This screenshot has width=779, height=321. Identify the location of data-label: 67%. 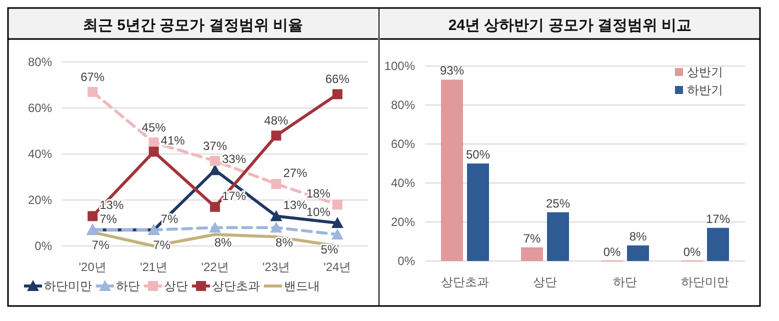
(92, 77).